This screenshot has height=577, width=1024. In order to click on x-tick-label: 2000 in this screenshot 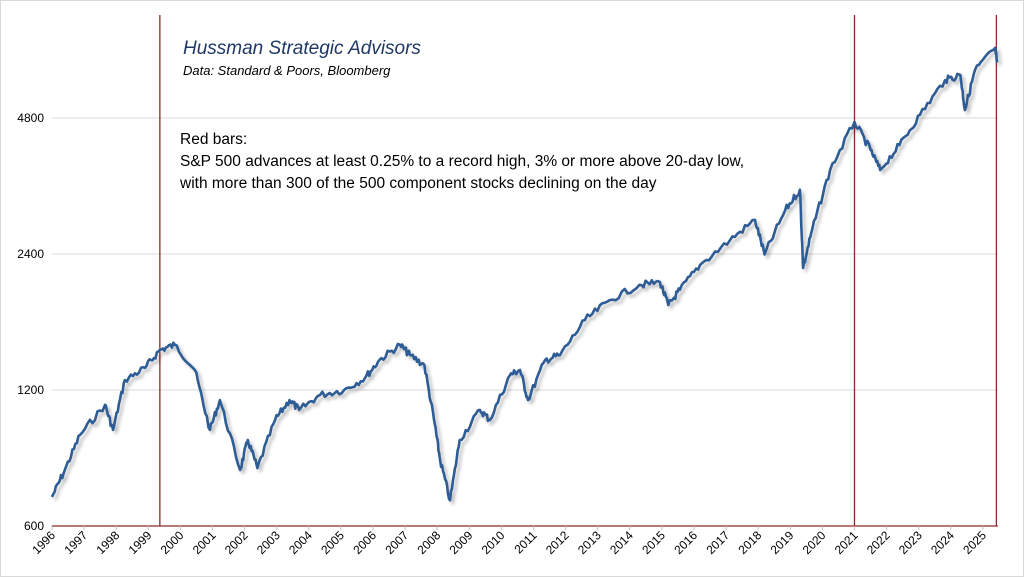, I will do `click(172, 542)`.